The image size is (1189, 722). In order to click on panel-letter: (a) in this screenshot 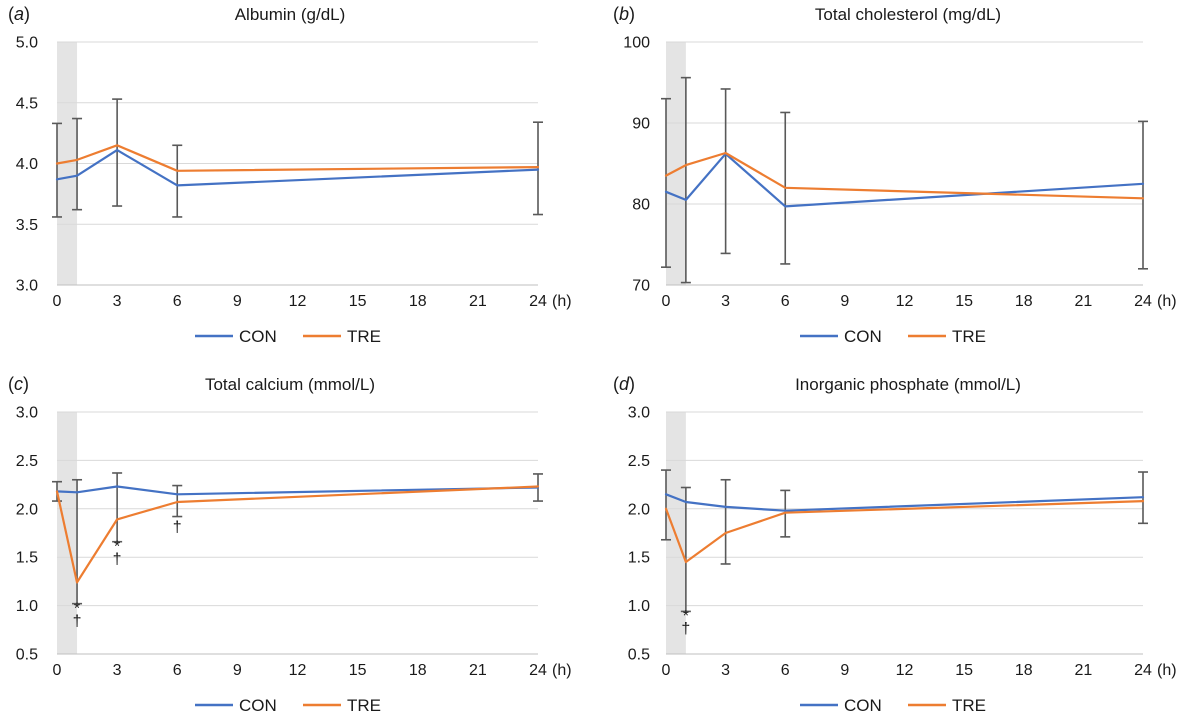, I will do `click(19, 14)`.